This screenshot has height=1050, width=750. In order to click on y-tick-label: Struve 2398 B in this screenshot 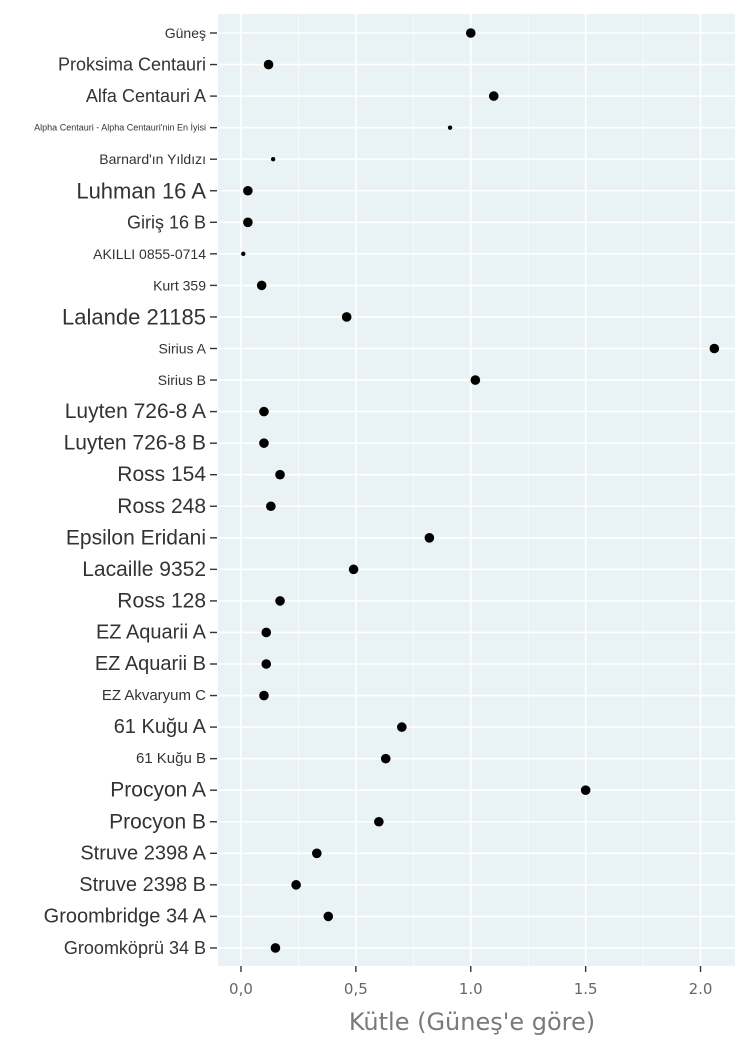, I will do `click(142, 885)`.